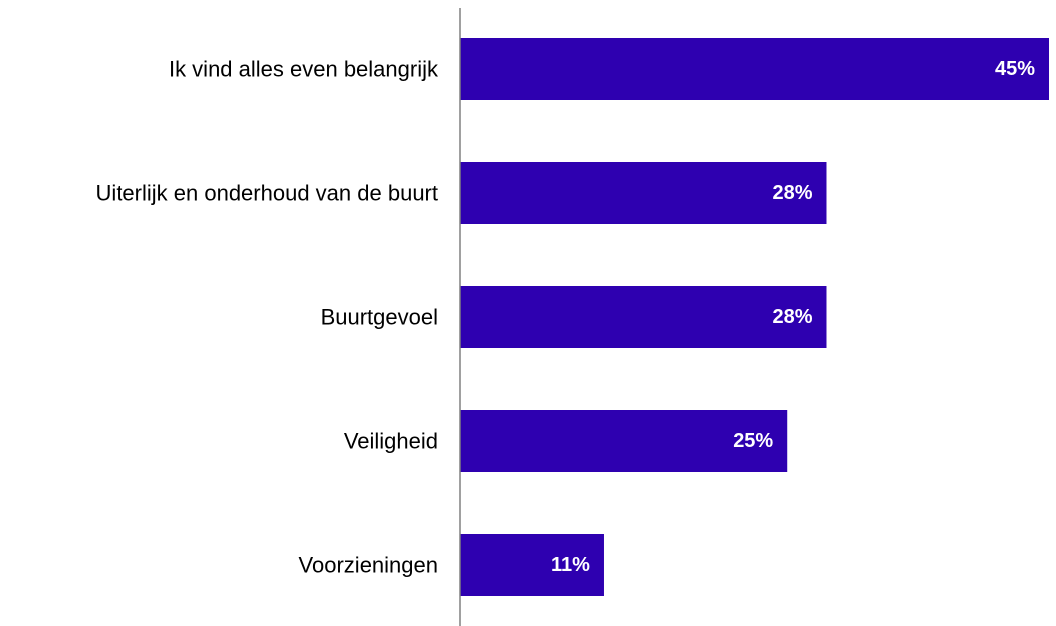 The image size is (1056, 626). Describe the element at coordinates (754, 69) in the screenshot. I see `bar-ik-vind-alles-even-belangrijk` at that location.